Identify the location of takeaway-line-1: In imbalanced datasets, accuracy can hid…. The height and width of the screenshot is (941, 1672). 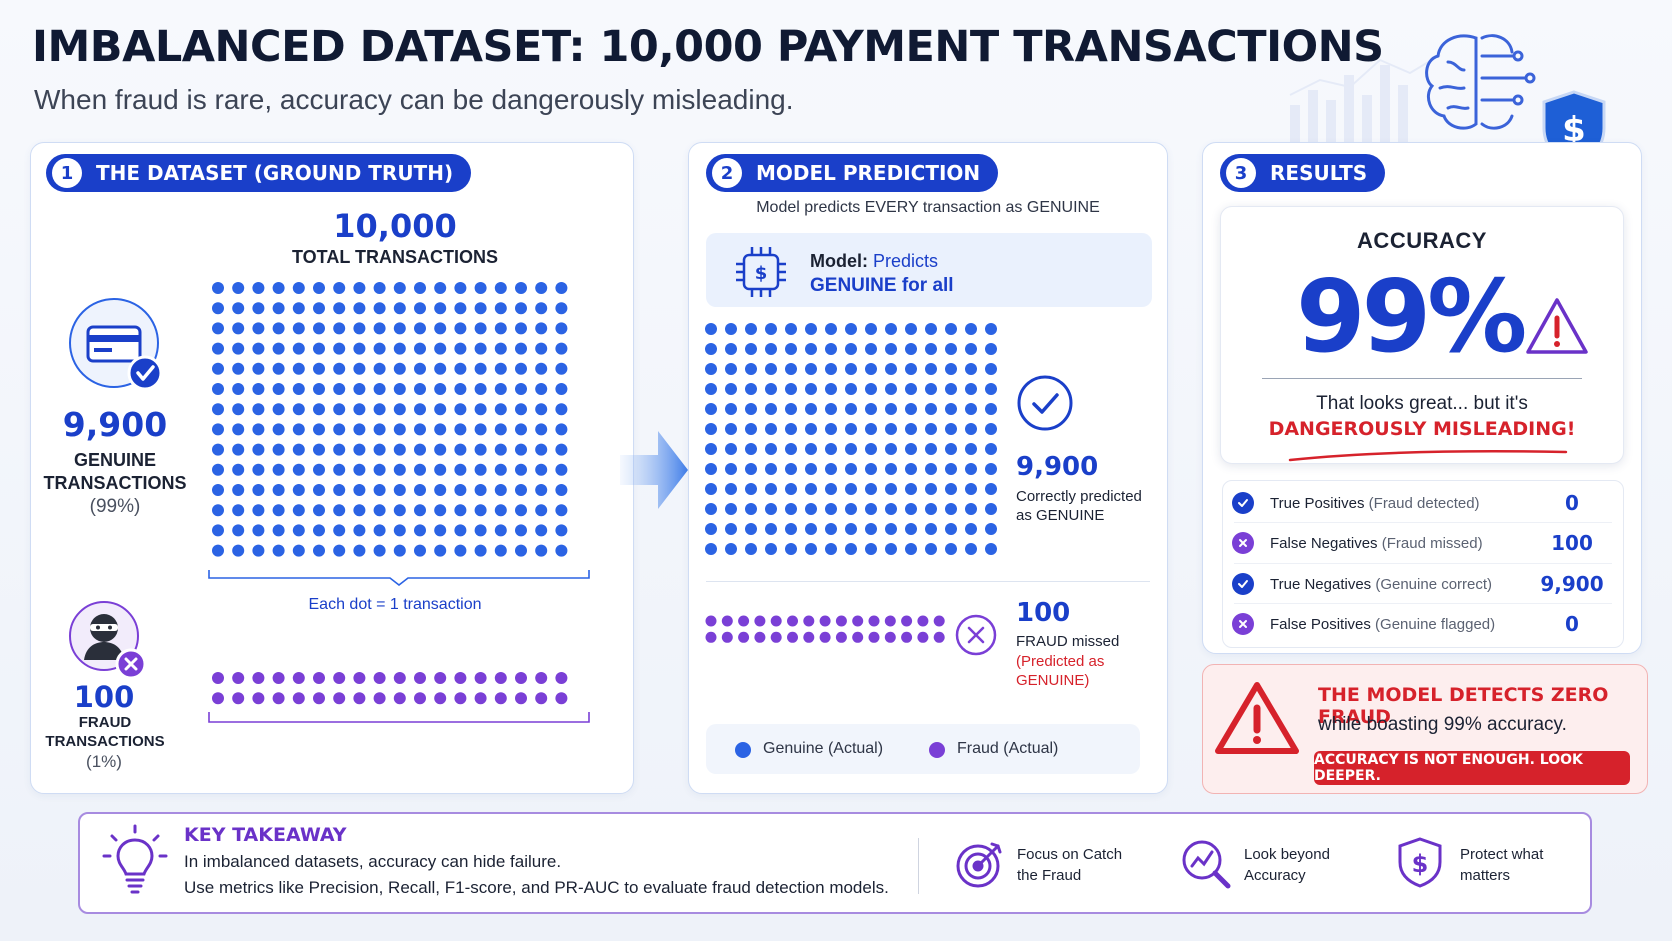
(373, 861).